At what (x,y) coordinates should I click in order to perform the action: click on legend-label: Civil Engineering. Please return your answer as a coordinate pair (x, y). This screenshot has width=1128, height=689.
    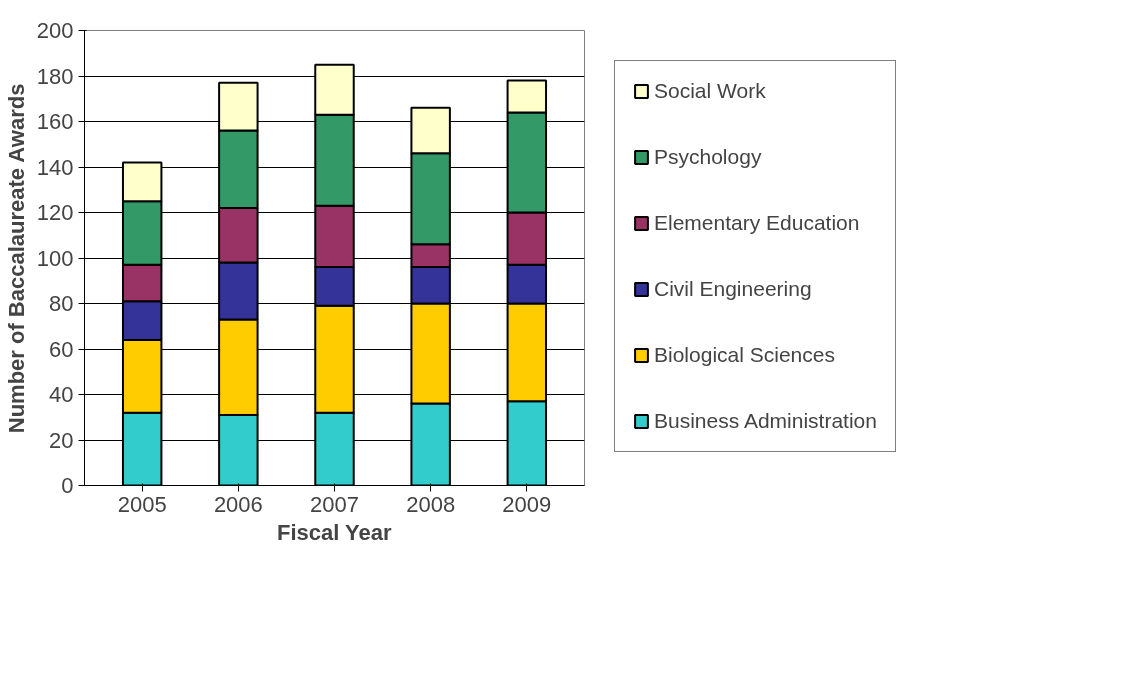
    Looking at the image, I should click on (733, 289).